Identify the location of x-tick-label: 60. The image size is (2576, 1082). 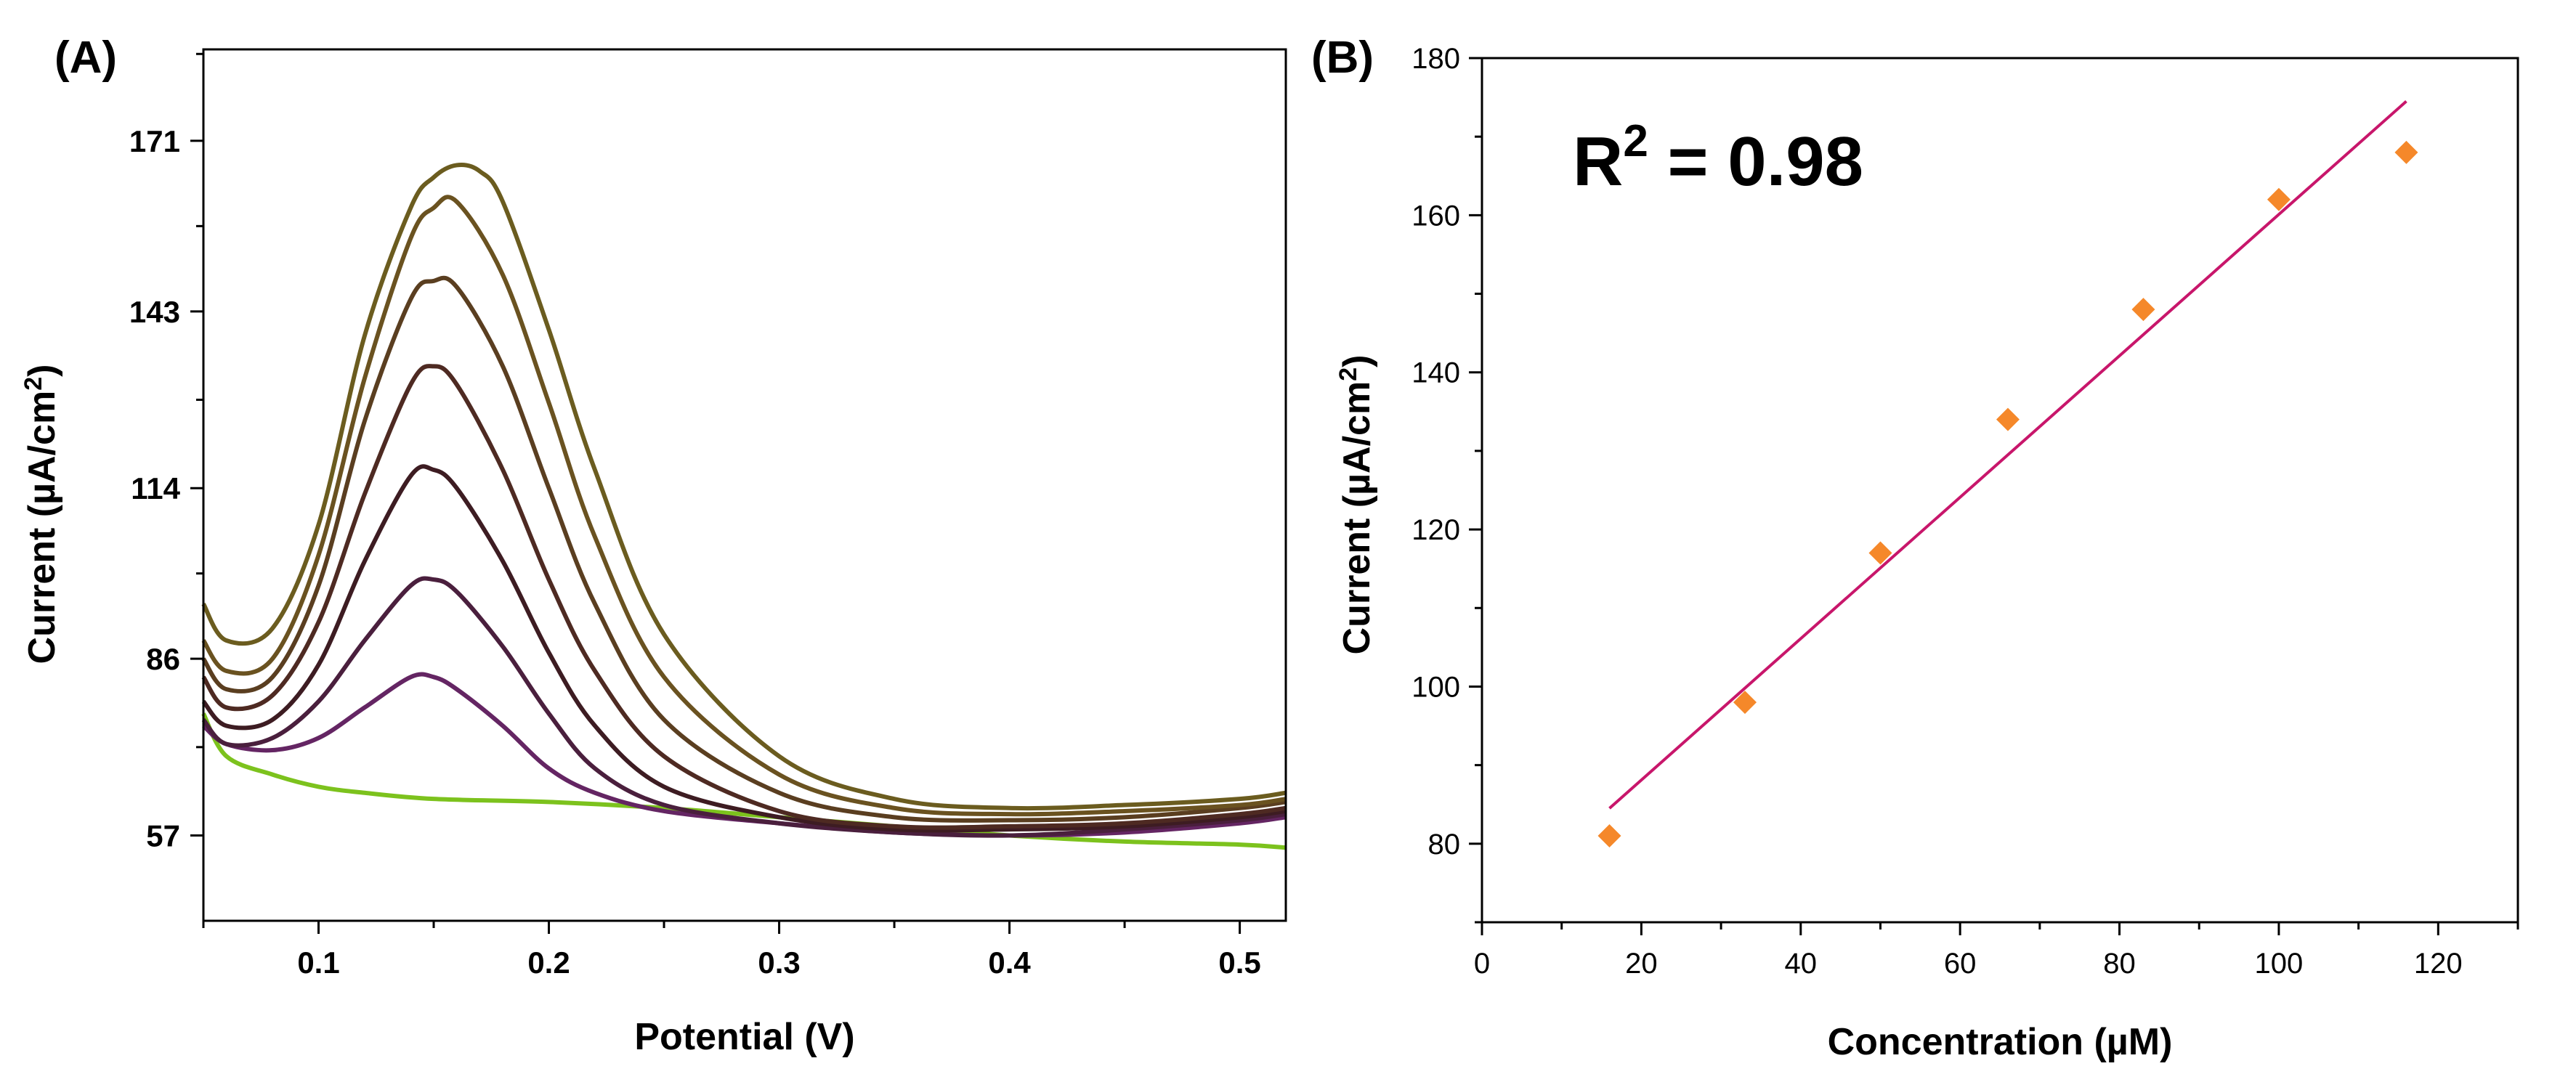
(1960, 964).